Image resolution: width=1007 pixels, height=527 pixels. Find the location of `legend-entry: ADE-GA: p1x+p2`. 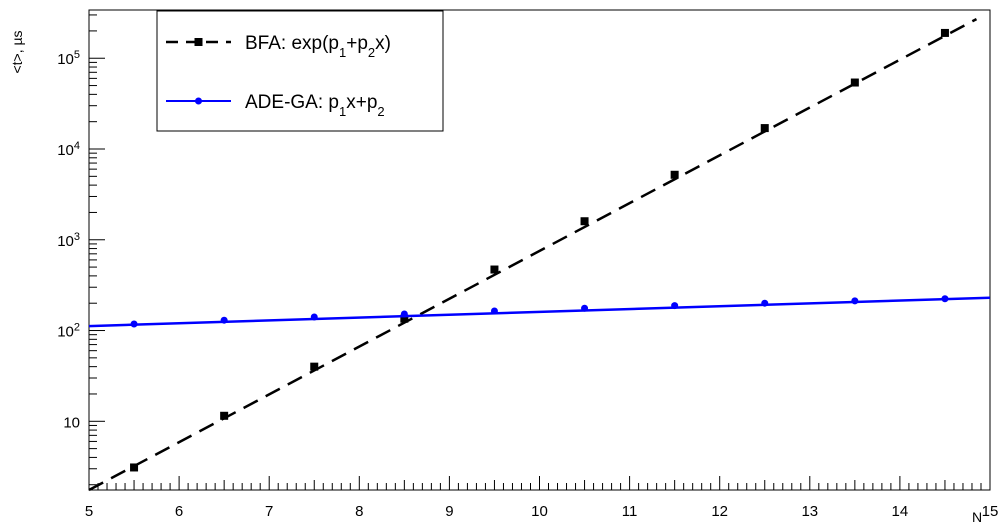

legend-entry: ADE-GA: p1x+p2 is located at coordinates (275, 105).